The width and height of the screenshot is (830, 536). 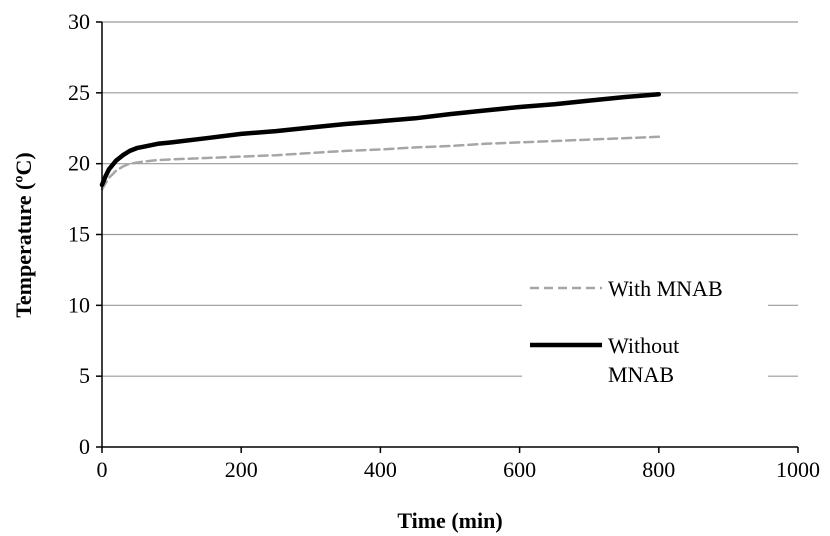 What do you see at coordinates (519, 469) in the screenshot?
I see `x-tick-label: 600` at bounding box center [519, 469].